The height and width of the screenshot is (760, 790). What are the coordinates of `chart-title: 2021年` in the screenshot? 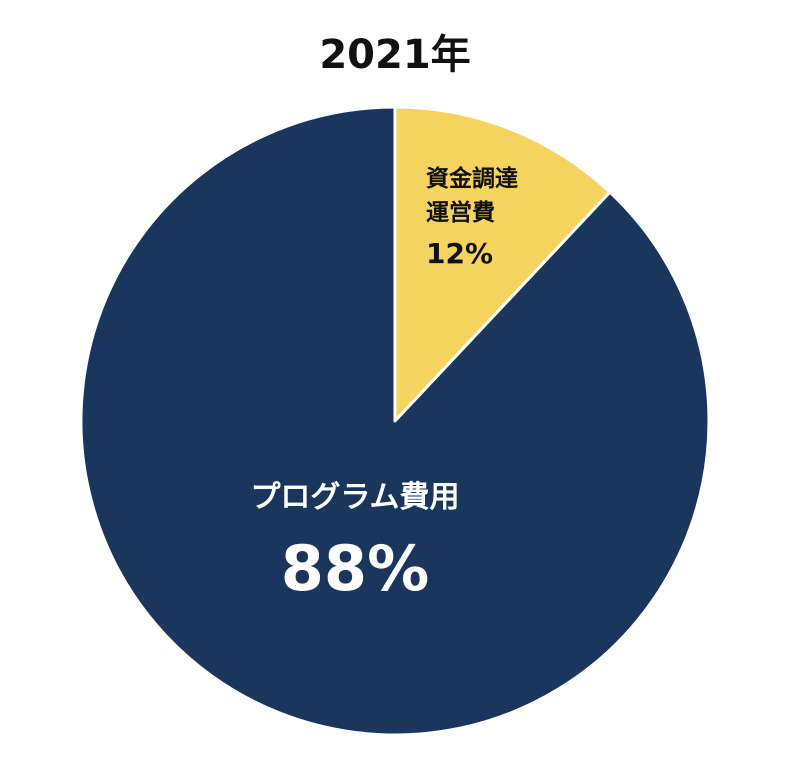 It's located at (395, 55).